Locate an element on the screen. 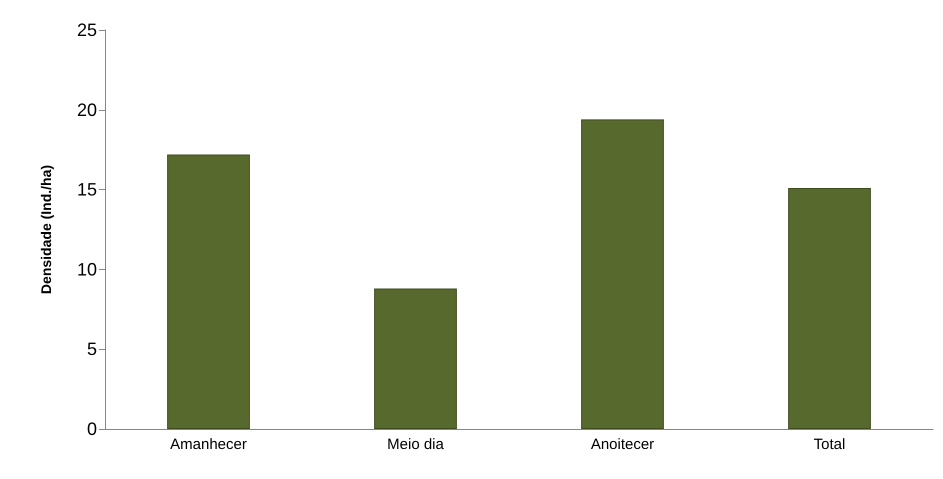 The height and width of the screenshot is (479, 943). x-tick-label: Anoitecer is located at coordinates (622, 444).